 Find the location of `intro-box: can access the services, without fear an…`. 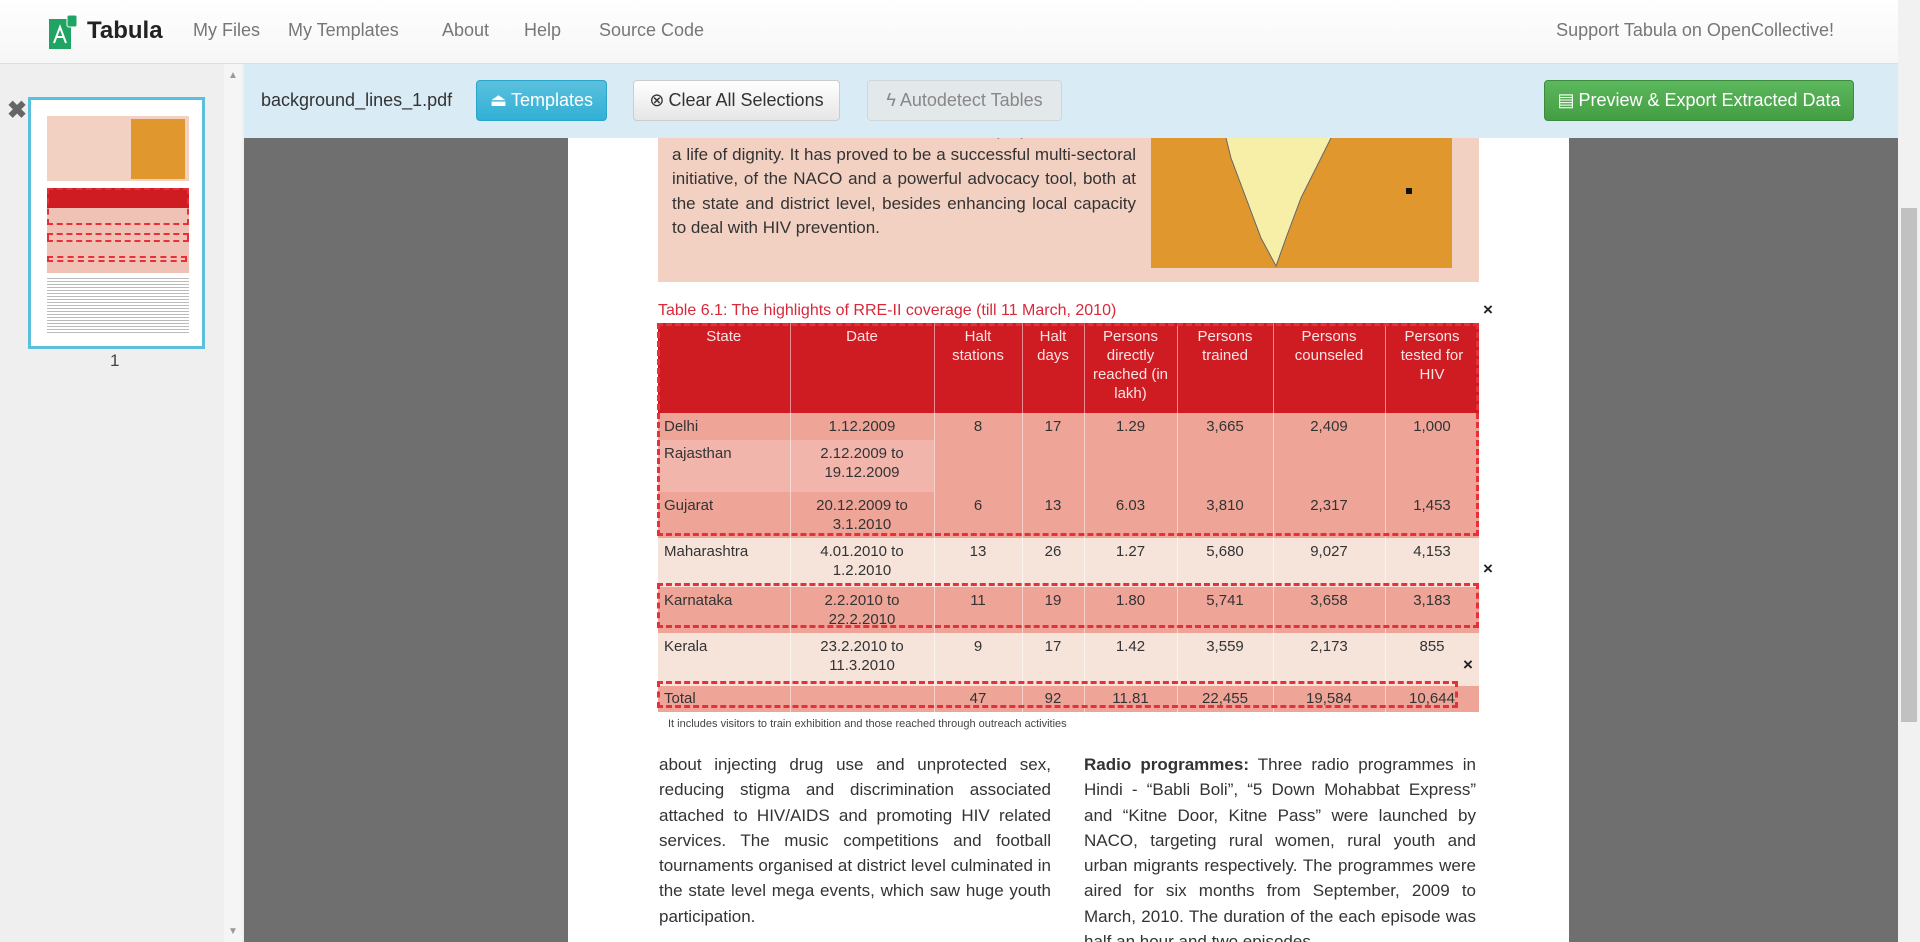

intro-box: can access the services, without fear an… is located at coordinates (1068, 210).